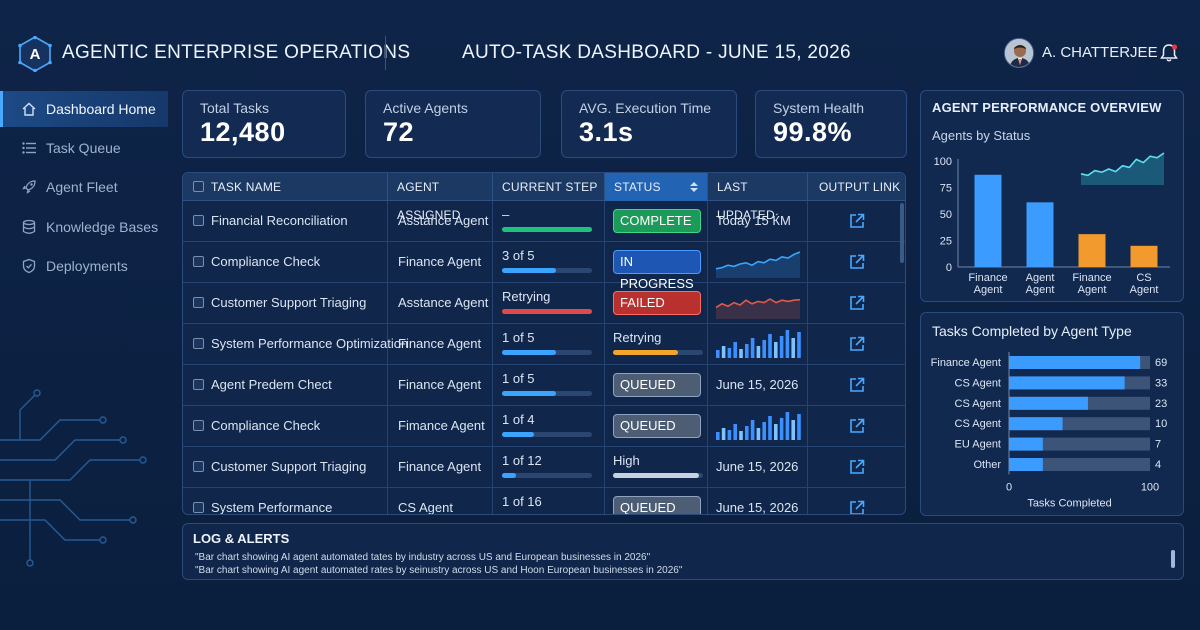  What do you see at coordinates (453, 124) in the screenshot?
I see `stat-card-active-agents: Active Agents 72` at bounding box center [453, 124].